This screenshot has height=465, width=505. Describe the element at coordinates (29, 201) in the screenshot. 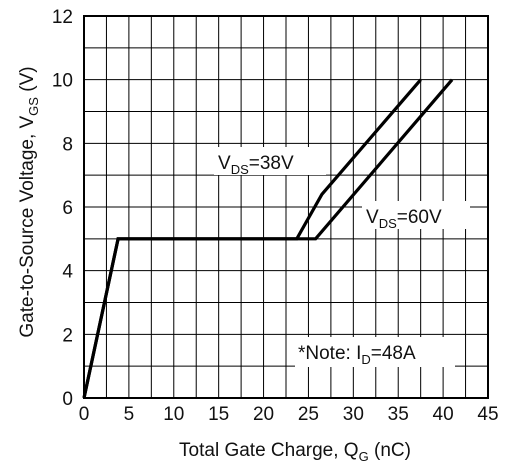

I see `y-axis-label: Gate-to-Source Voltage, VGS (V)` at that location.